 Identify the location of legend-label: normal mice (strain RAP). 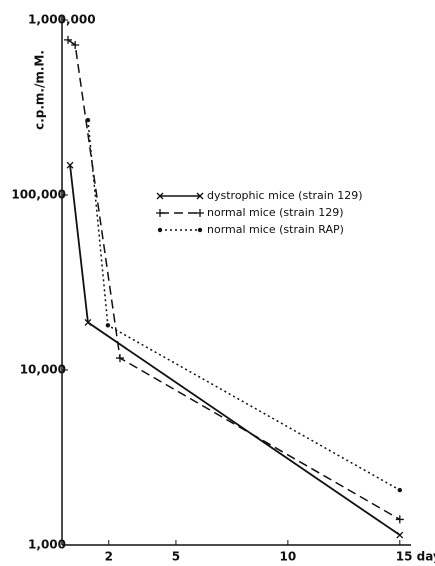
(275, 229).